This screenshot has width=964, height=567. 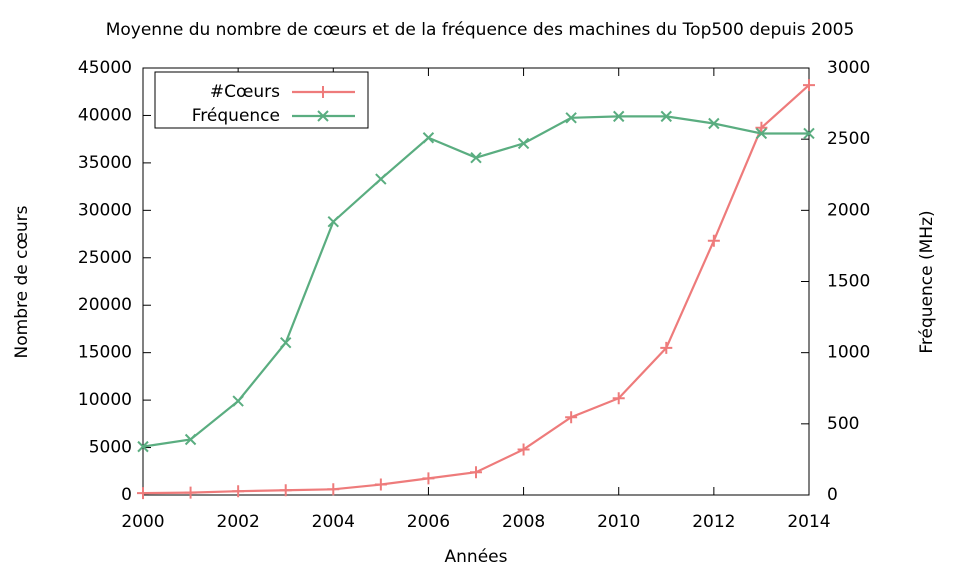 What do you see at coordinates (848, 282) in the screenshot?
I see `y2-tick-label: 1500` at bounding box center [848, 282].